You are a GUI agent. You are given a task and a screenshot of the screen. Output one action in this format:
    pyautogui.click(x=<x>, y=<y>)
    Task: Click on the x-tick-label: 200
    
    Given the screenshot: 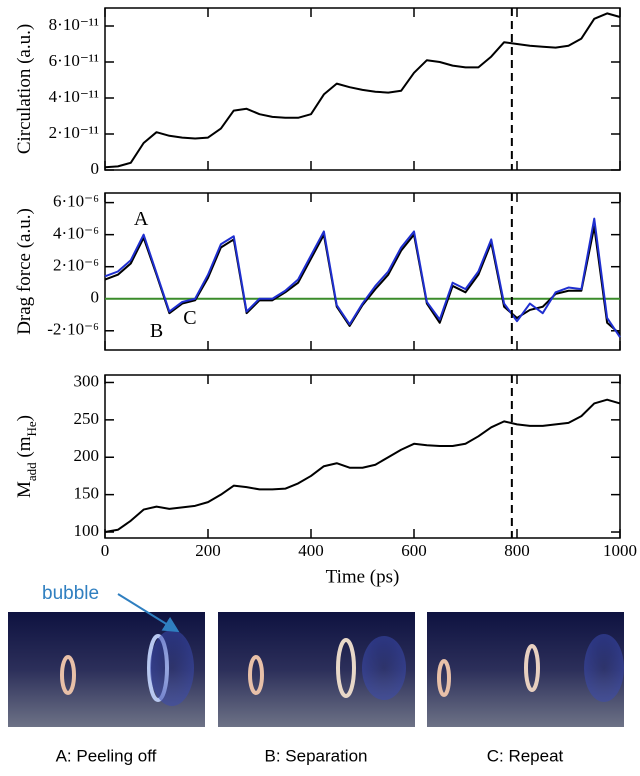 What is the action you would take?
    pyautogui.click(x=208, y=550)
    